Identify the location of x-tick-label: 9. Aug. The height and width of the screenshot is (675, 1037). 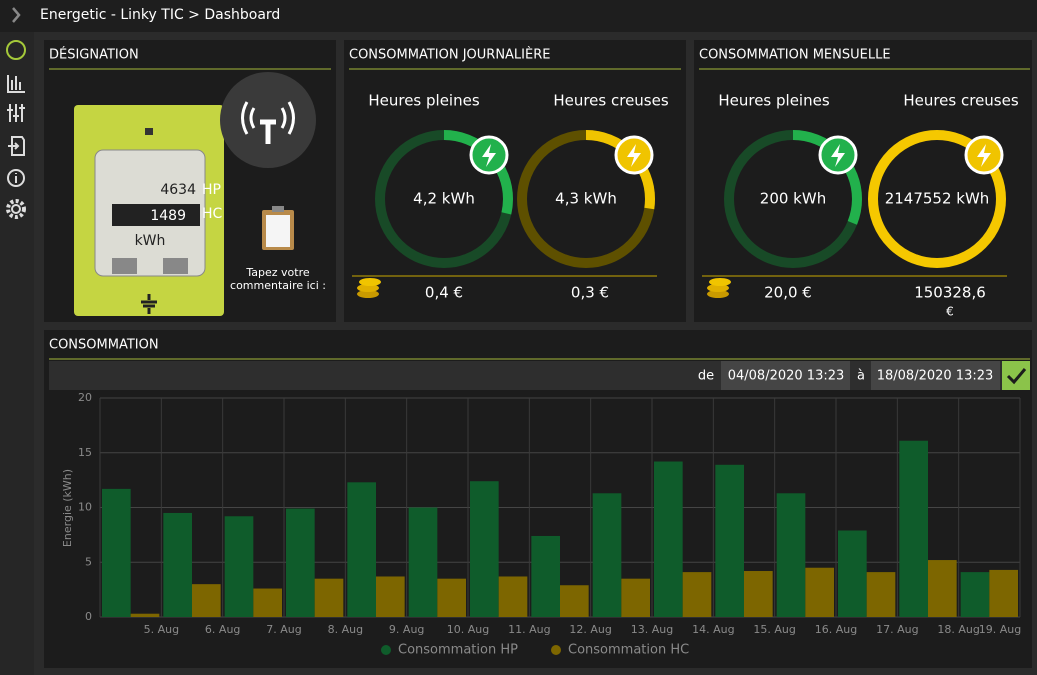
(406, 629).